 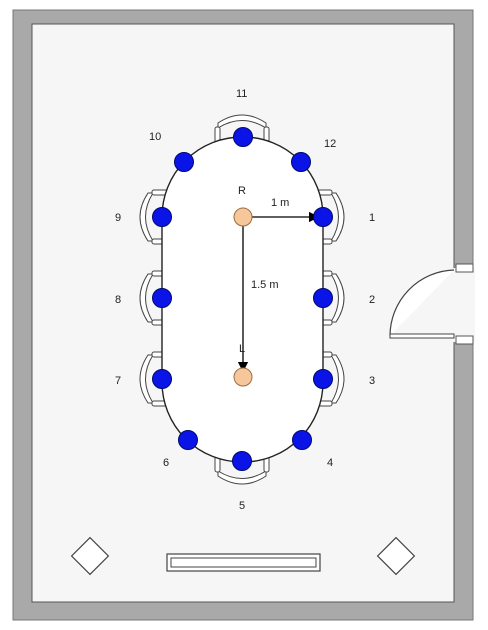 What do you see at coordinates (396, 556) in the screenshot?
I see `speaker-right` at bounding box center [396, 556].